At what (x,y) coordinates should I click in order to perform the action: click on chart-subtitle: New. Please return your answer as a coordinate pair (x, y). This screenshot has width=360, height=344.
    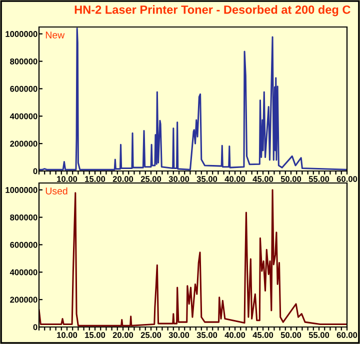
    Looking at the image, I should click on (55, 35).